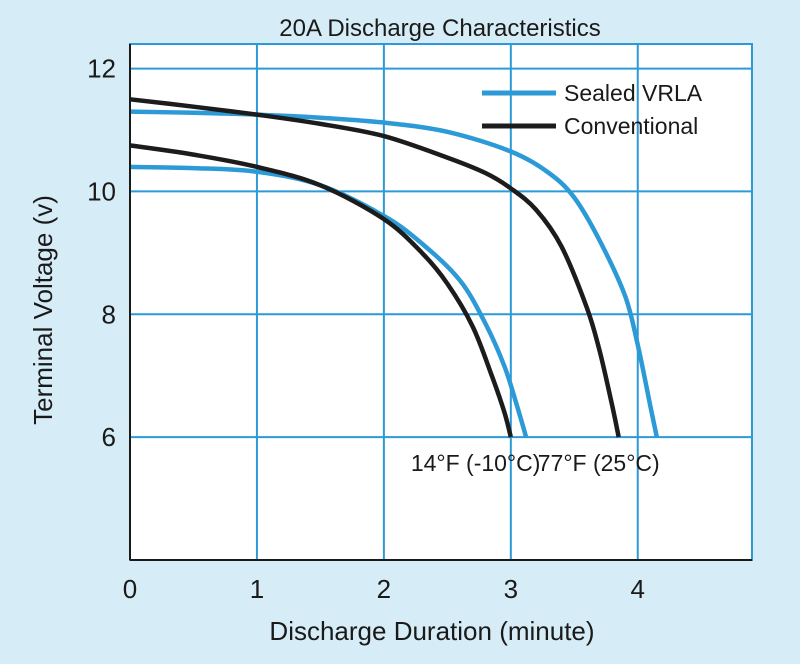 The width and height of the screenshot is (800, 664). Describe the element at coordinates (130, 589) in the screenshot. I see `x-tick-label: 0` at that location.